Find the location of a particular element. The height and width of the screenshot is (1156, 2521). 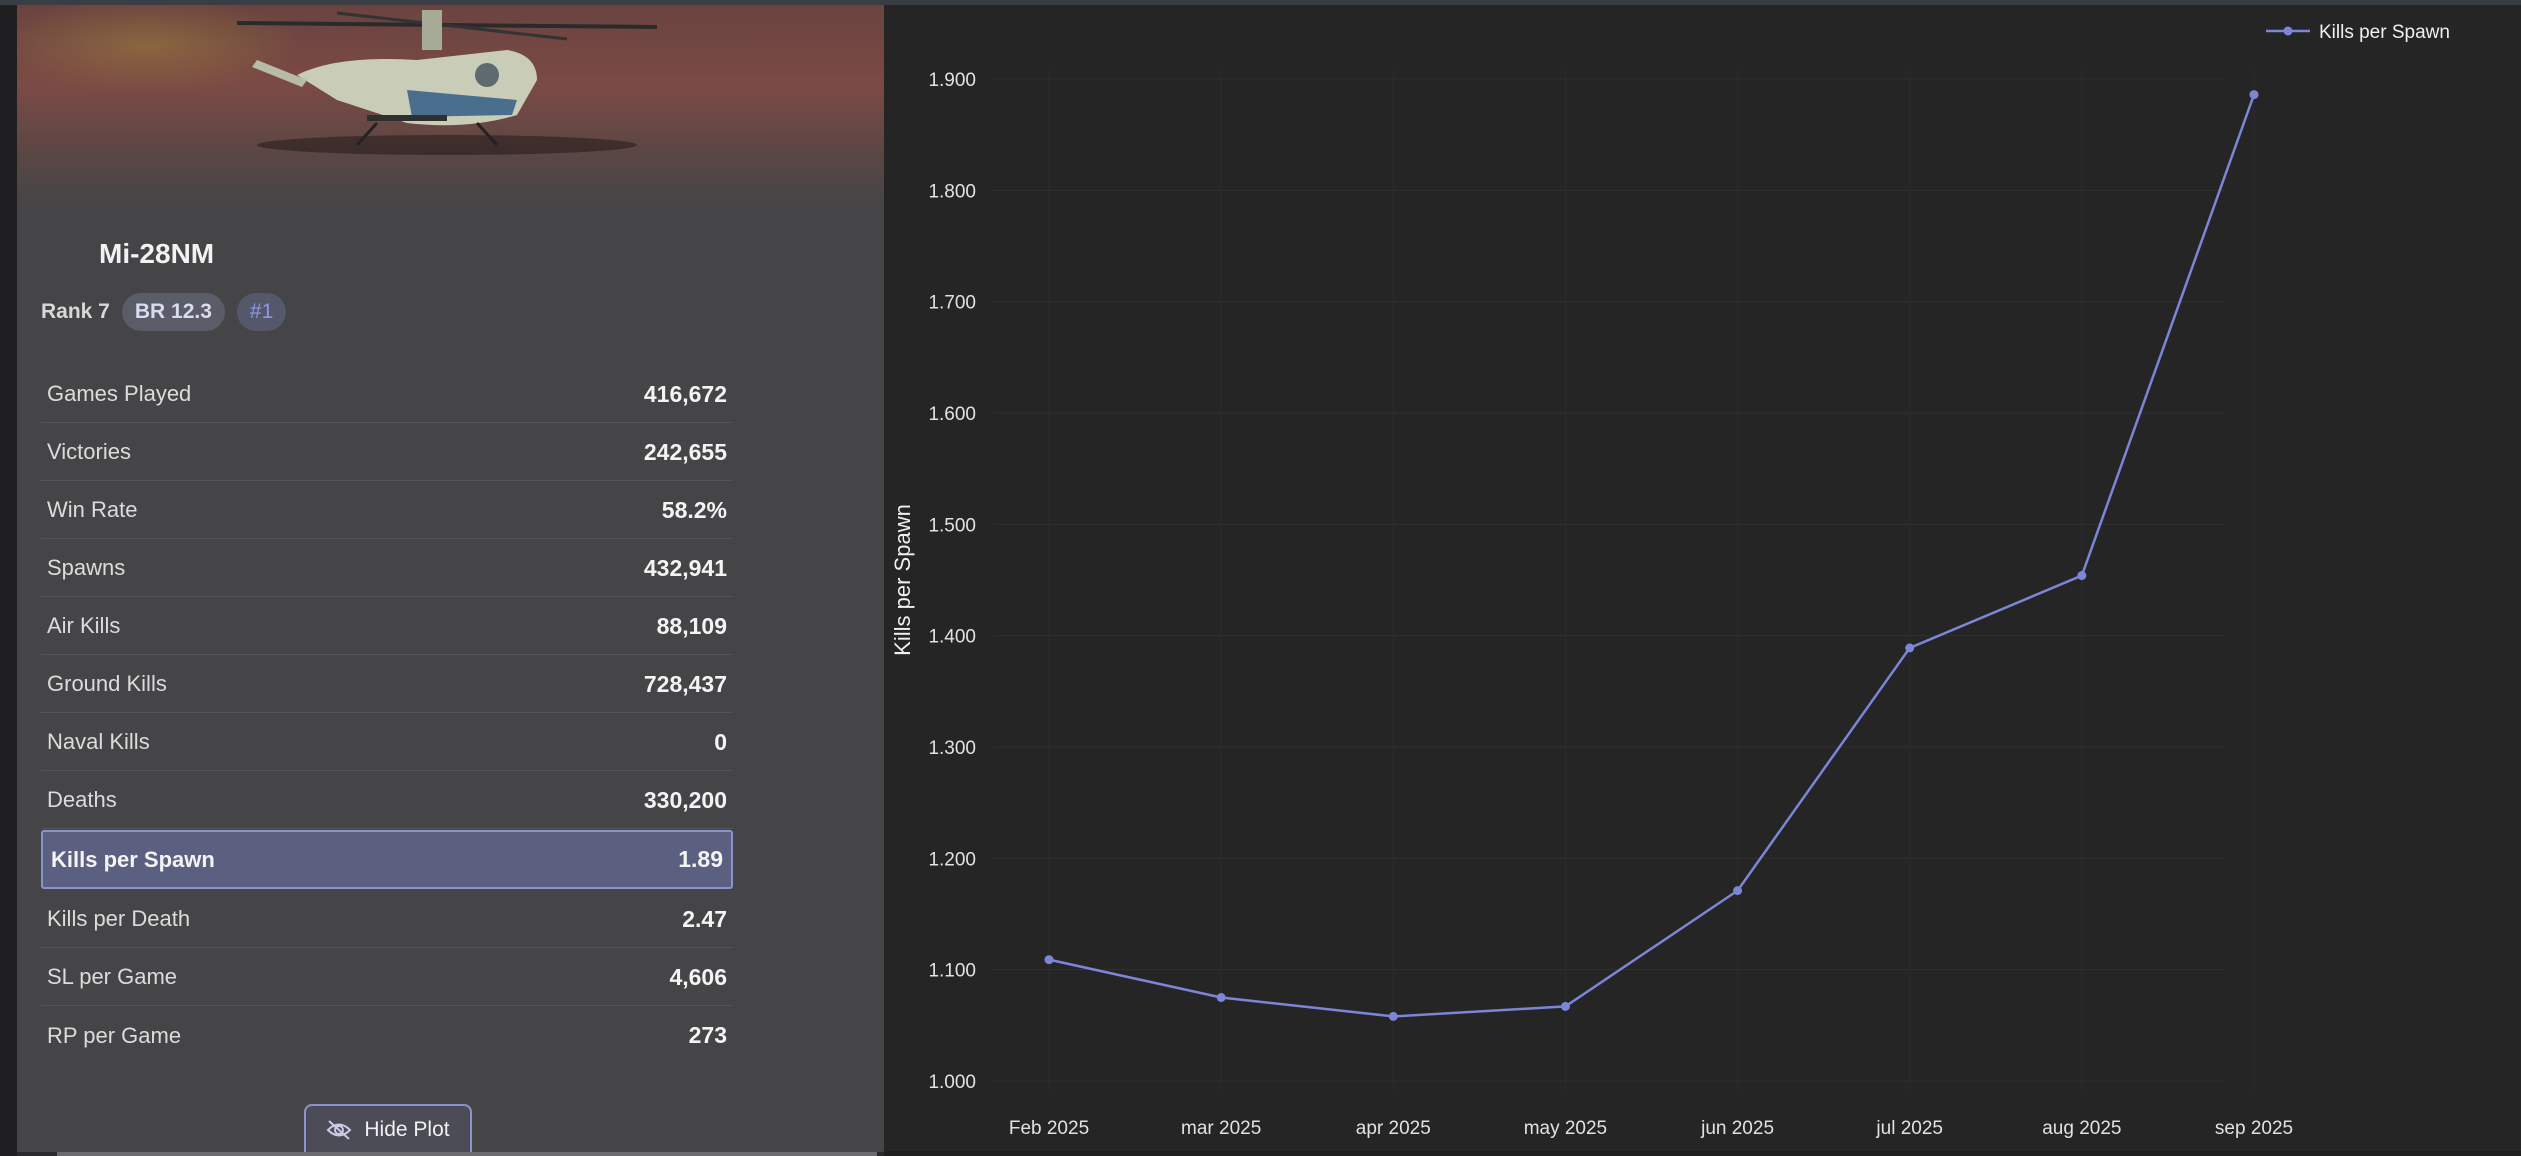

vehicle-image-banner is located at coordinates (450, 105).